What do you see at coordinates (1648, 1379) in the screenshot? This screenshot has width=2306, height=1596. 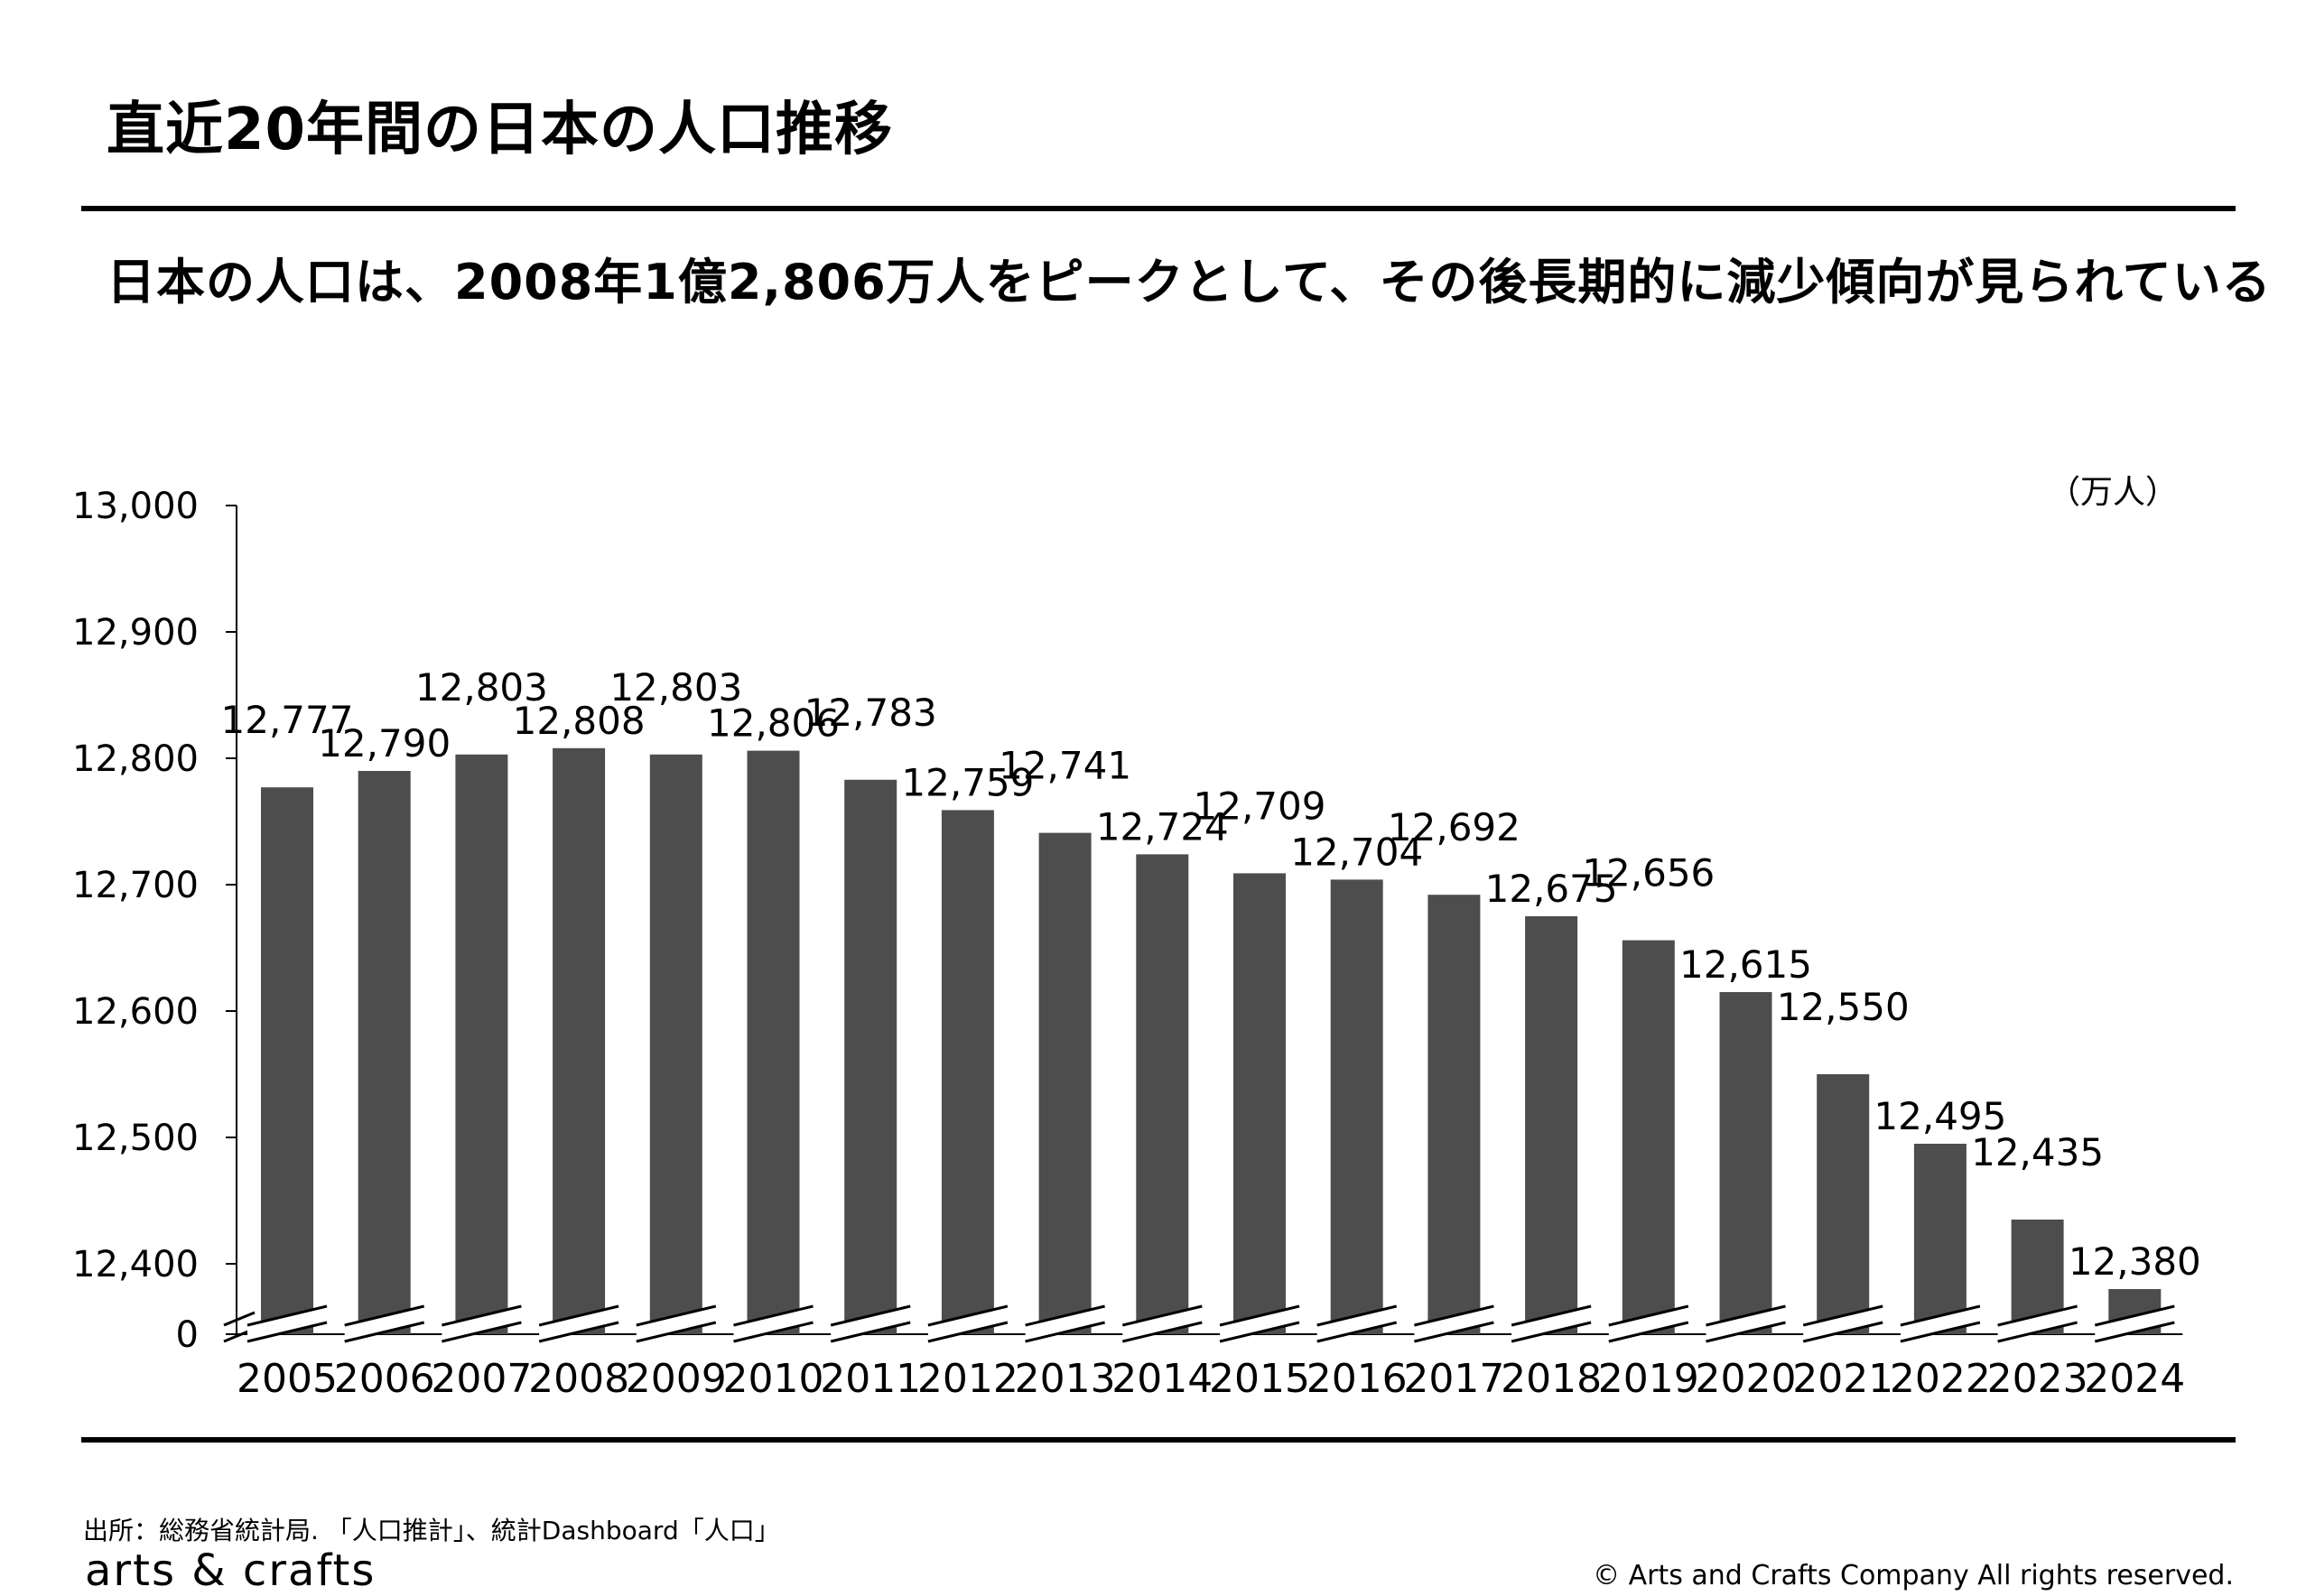 I see `x-tick-label: 2019` at bounding box center [1648, 1379].